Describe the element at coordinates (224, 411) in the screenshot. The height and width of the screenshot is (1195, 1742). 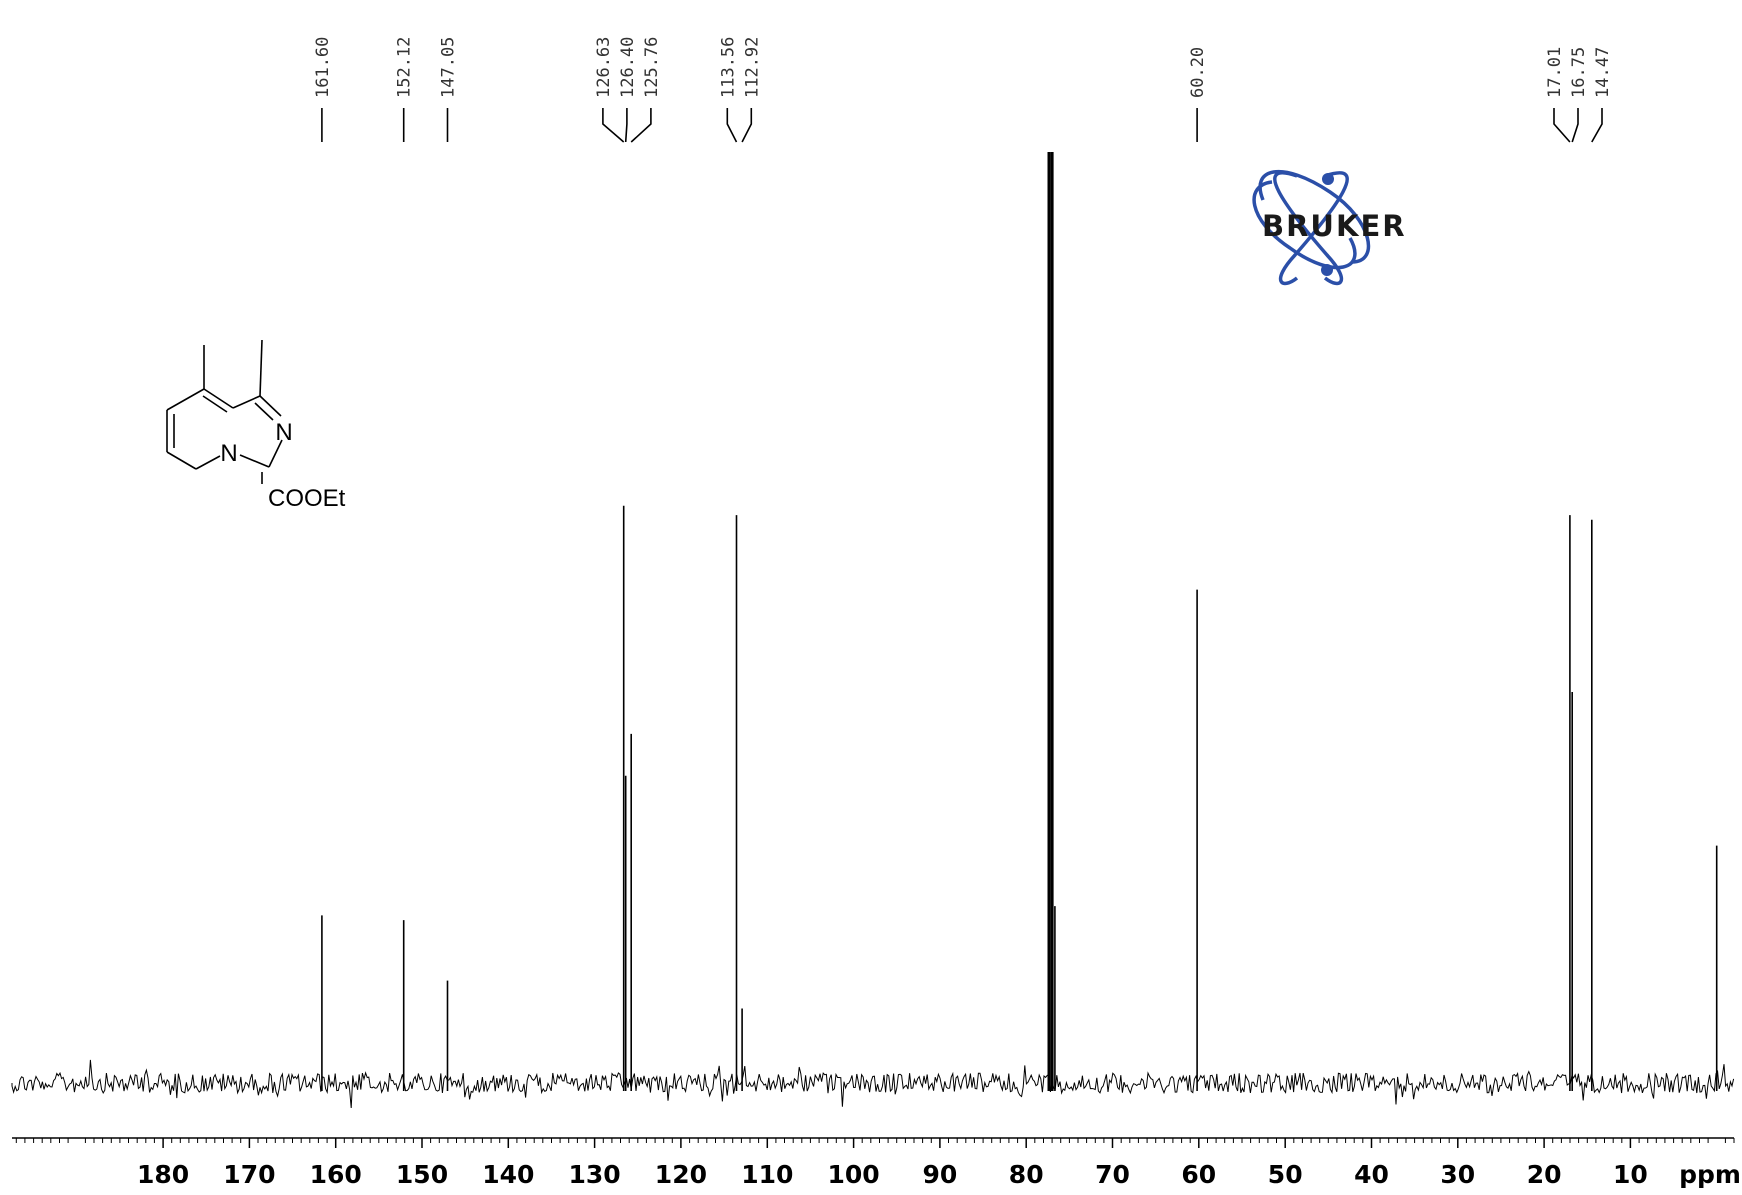
I see `chemical-structure` at that location.